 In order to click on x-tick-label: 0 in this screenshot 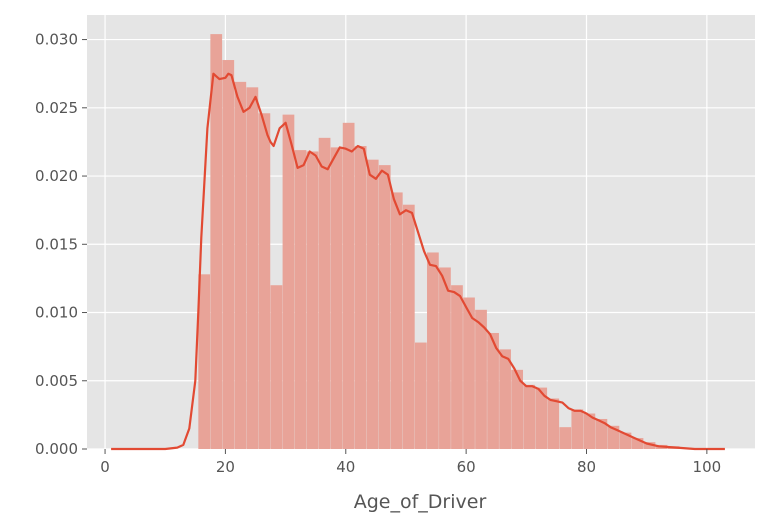, I will do `click(105, 467)`.